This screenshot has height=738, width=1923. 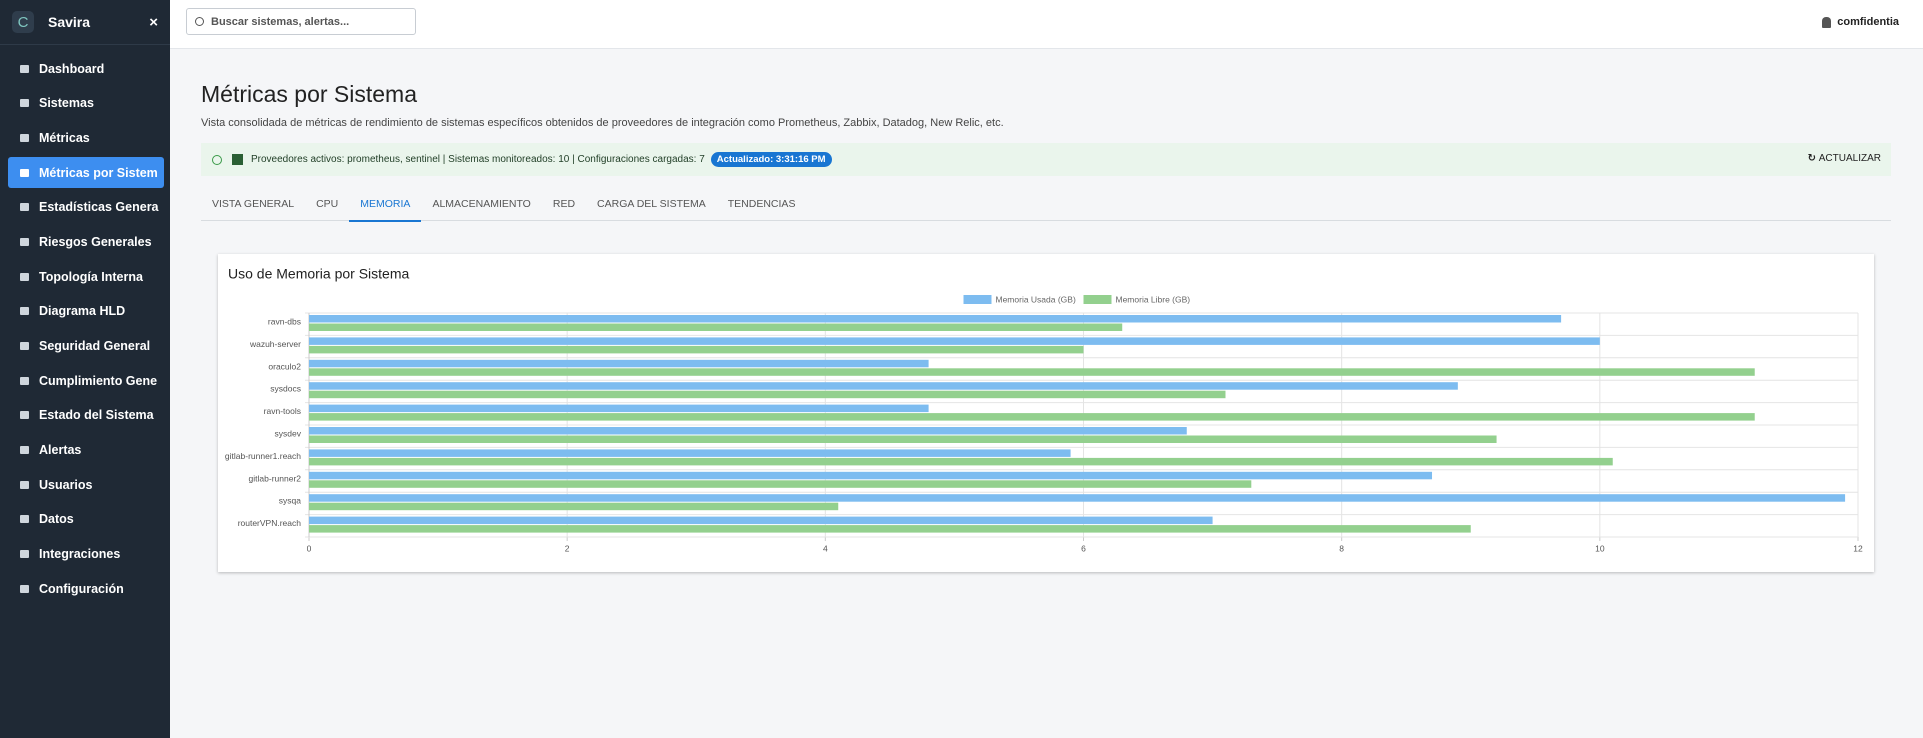 What do you see at coordinates (1046, 24) in the screenshot?
I see `topbar: Buscar sistemas, alertas... comfidentia` at bounding box center [1046, 24].